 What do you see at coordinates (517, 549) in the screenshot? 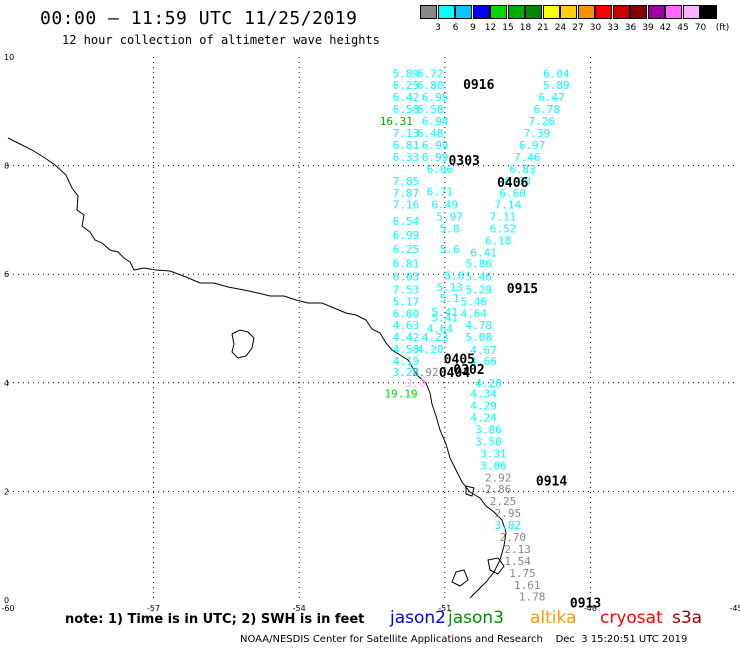
I see `wave-height-label: 2.13` at bounding box center [517, 549].